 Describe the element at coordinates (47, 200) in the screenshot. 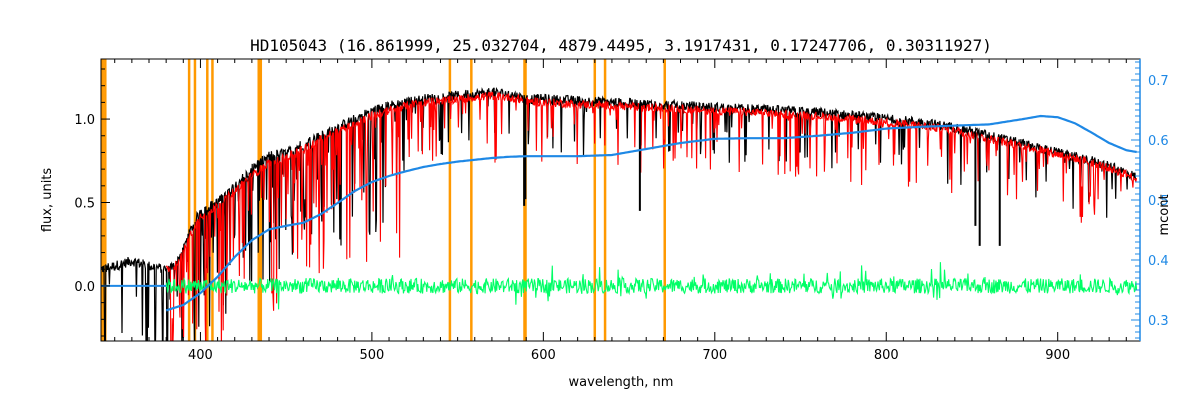

I see `y-axis-label: flux, units` at that location.